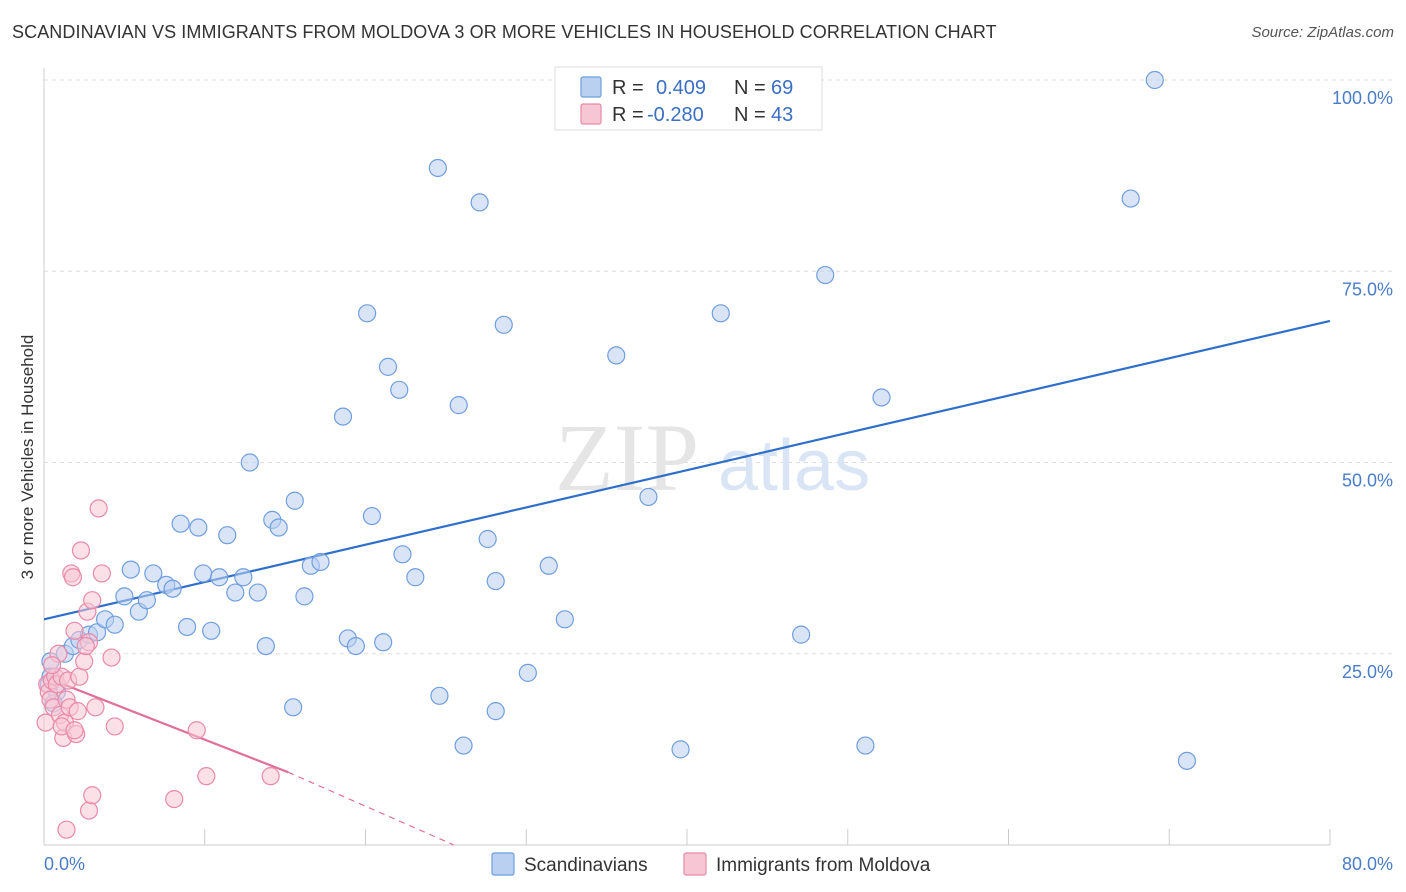  I want to click on y-tick-label-25: 25.0%, so click(1367, 672).